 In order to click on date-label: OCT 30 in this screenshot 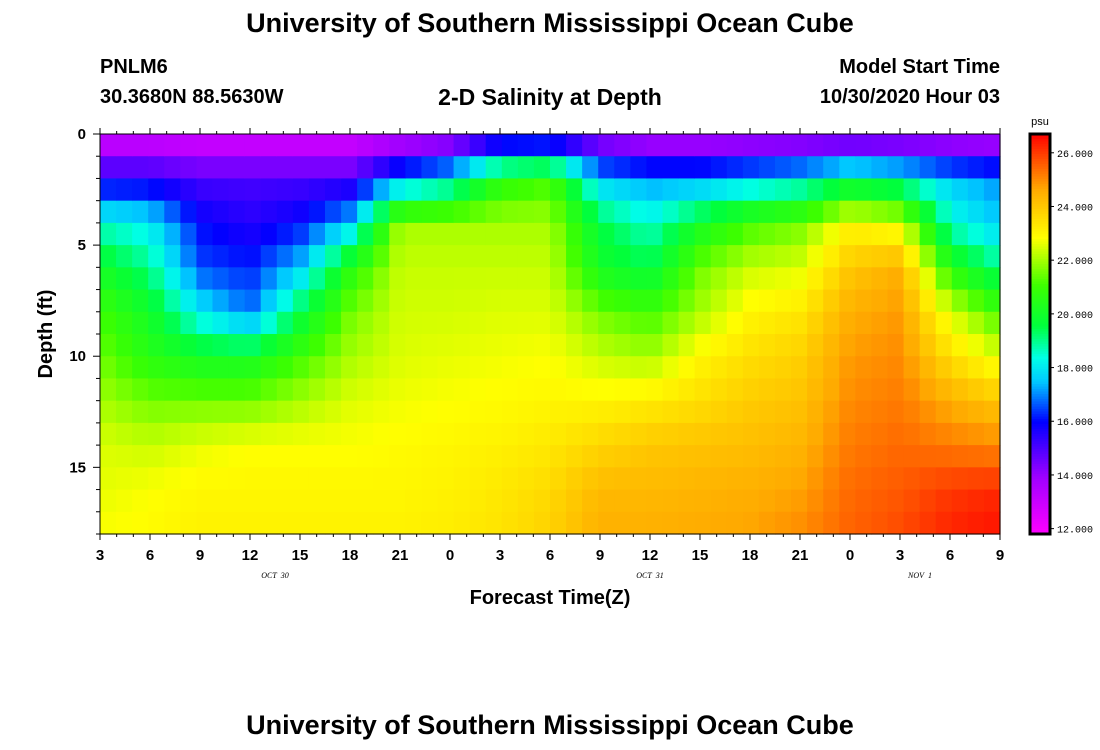, I will do `click(275, 575)`.